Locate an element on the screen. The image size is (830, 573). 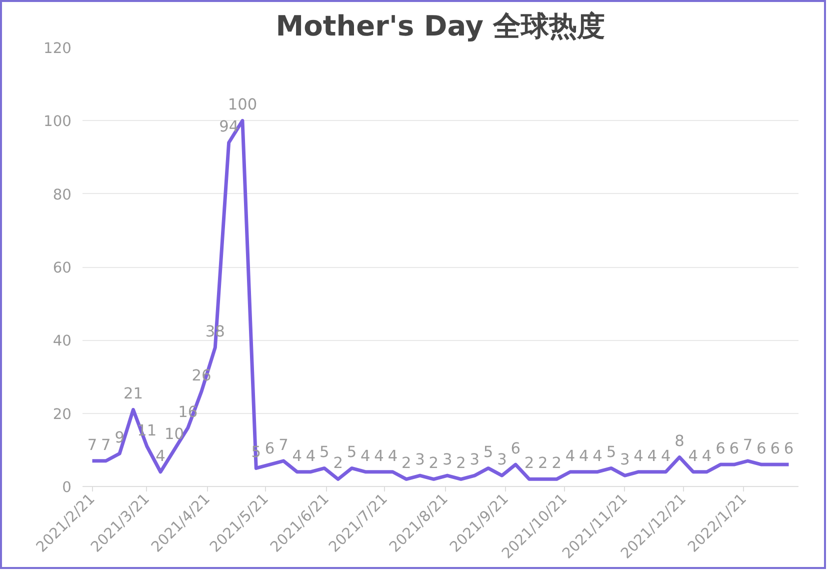
y-tick-label: 20 is located at coordinates (62, 414).